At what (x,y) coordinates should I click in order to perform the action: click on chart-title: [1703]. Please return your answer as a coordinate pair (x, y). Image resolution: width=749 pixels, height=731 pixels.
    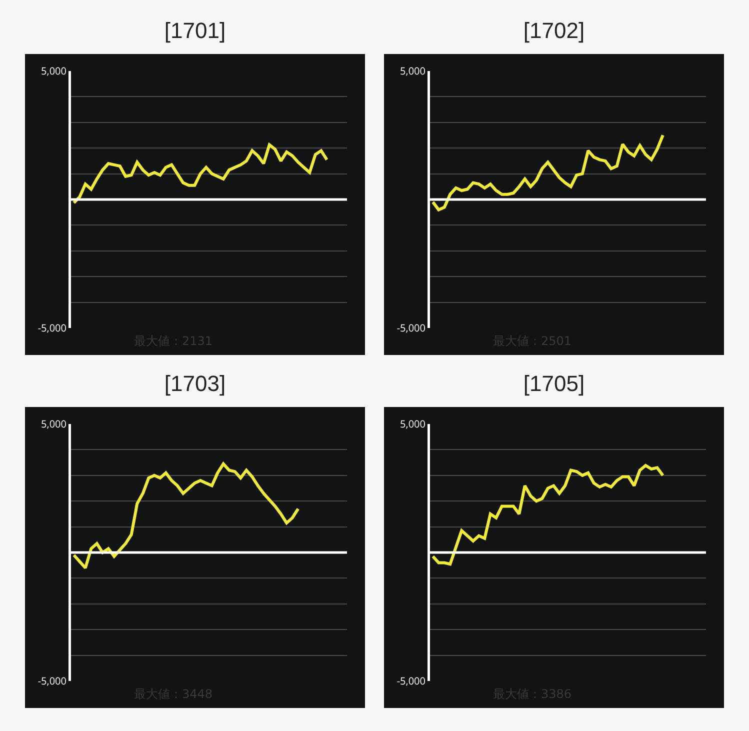
    Looking at the image, I should click on (195, 384).